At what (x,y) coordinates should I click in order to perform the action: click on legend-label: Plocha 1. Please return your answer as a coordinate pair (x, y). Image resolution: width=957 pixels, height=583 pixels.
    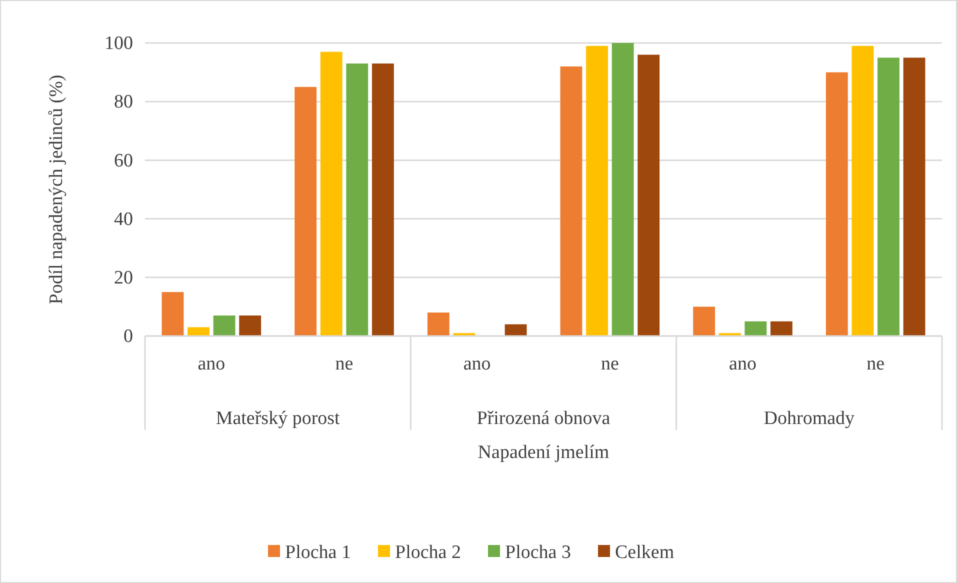
    Looking at the image, I should click on (318, 552).